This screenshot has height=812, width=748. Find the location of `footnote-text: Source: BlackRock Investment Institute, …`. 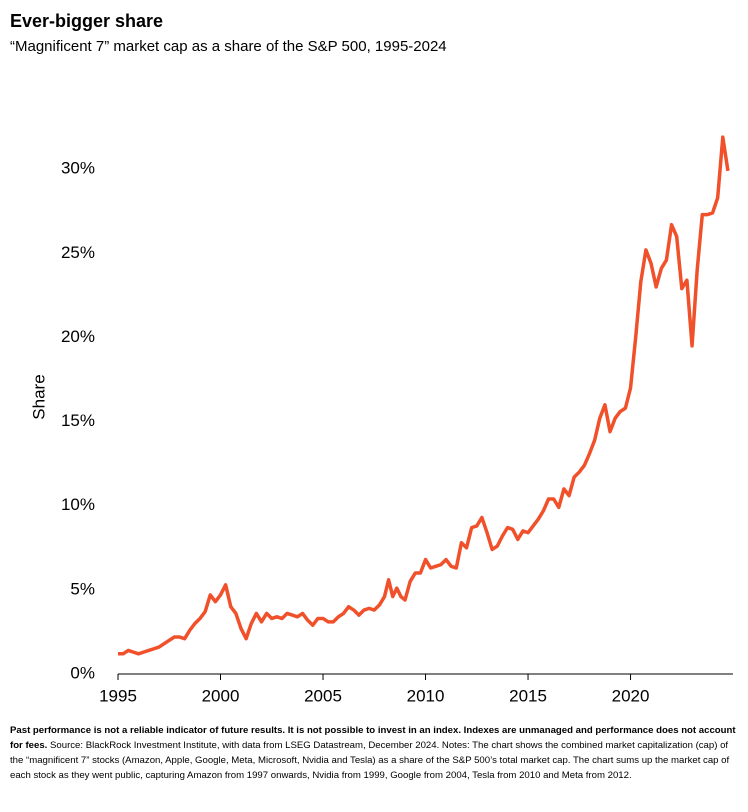

footnote-text: Source: BlackRock Investment Institute, … is located at coordinates (370, 760).